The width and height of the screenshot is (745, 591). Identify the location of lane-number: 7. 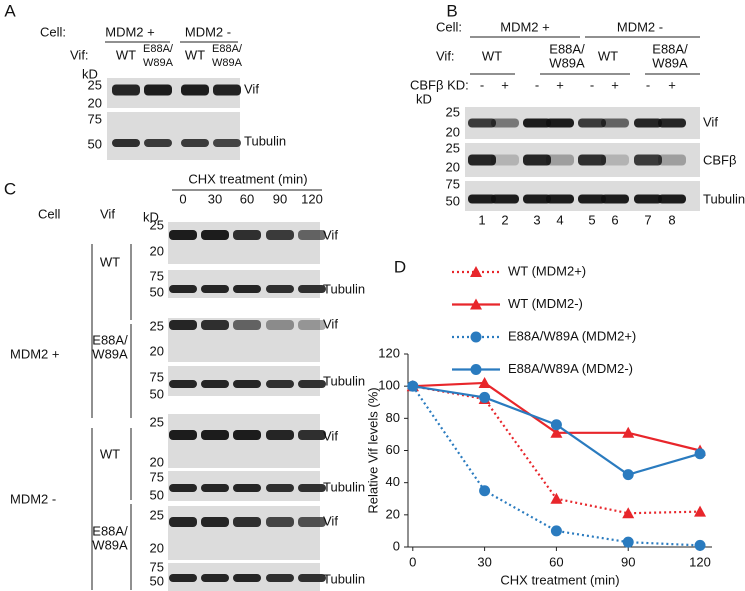
(647, 219).